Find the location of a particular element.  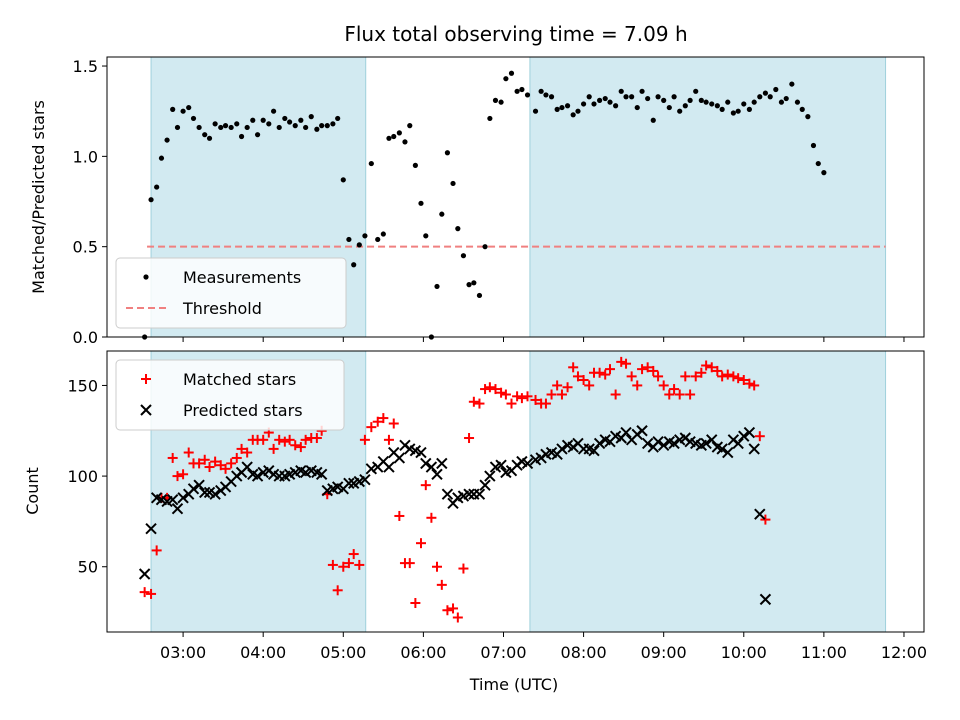

y-tick-label: 0.0 is located at coordinates (85, 337).